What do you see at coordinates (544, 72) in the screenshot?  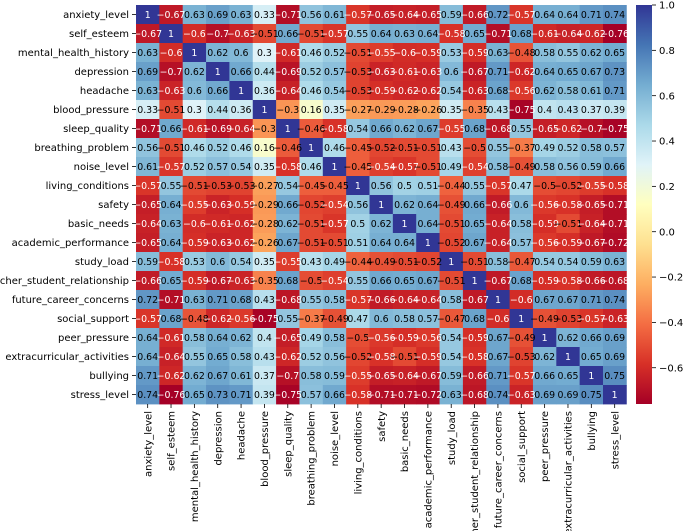 I see `cell-value-label: 0.64` at bounding box center [544, 72].